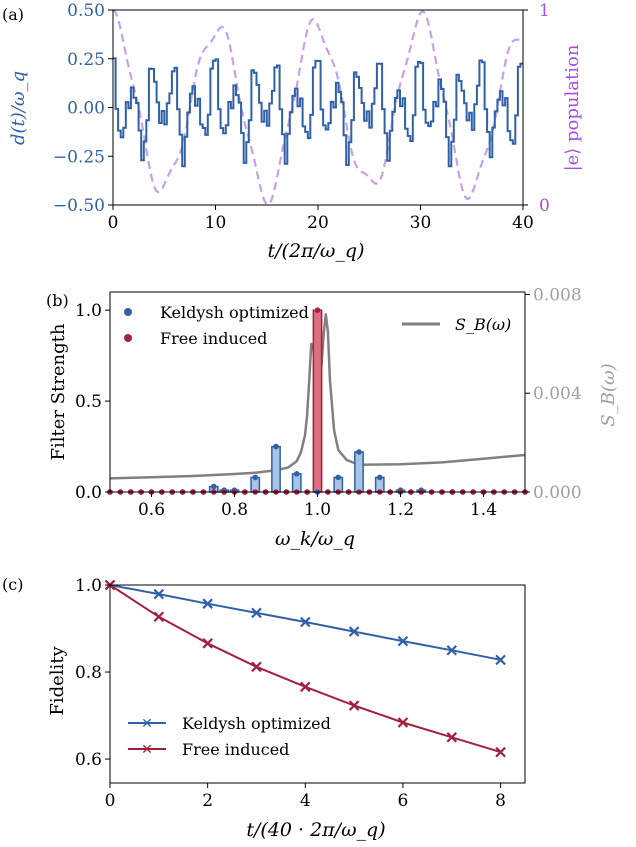 This screenshot has height=847, width=636. Describe the element at coordinates (483, 510) in the screenshot. I see `panel-b-xtick-label: 1.4` at that location.